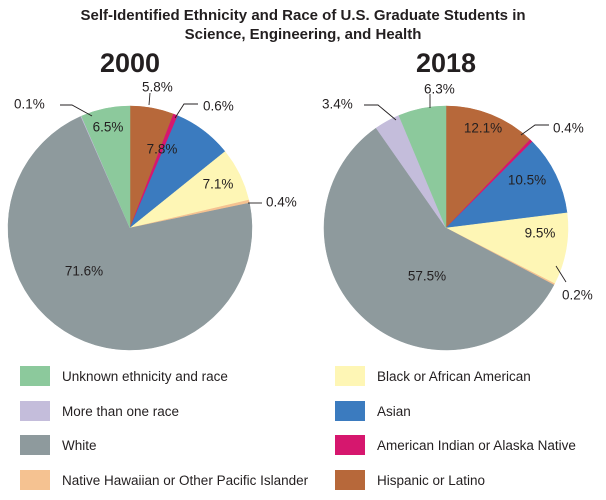  Describe the element at coordinates (427, 276) in the screenshot. I see `data-label-2018-white: 57.5%` at that location.